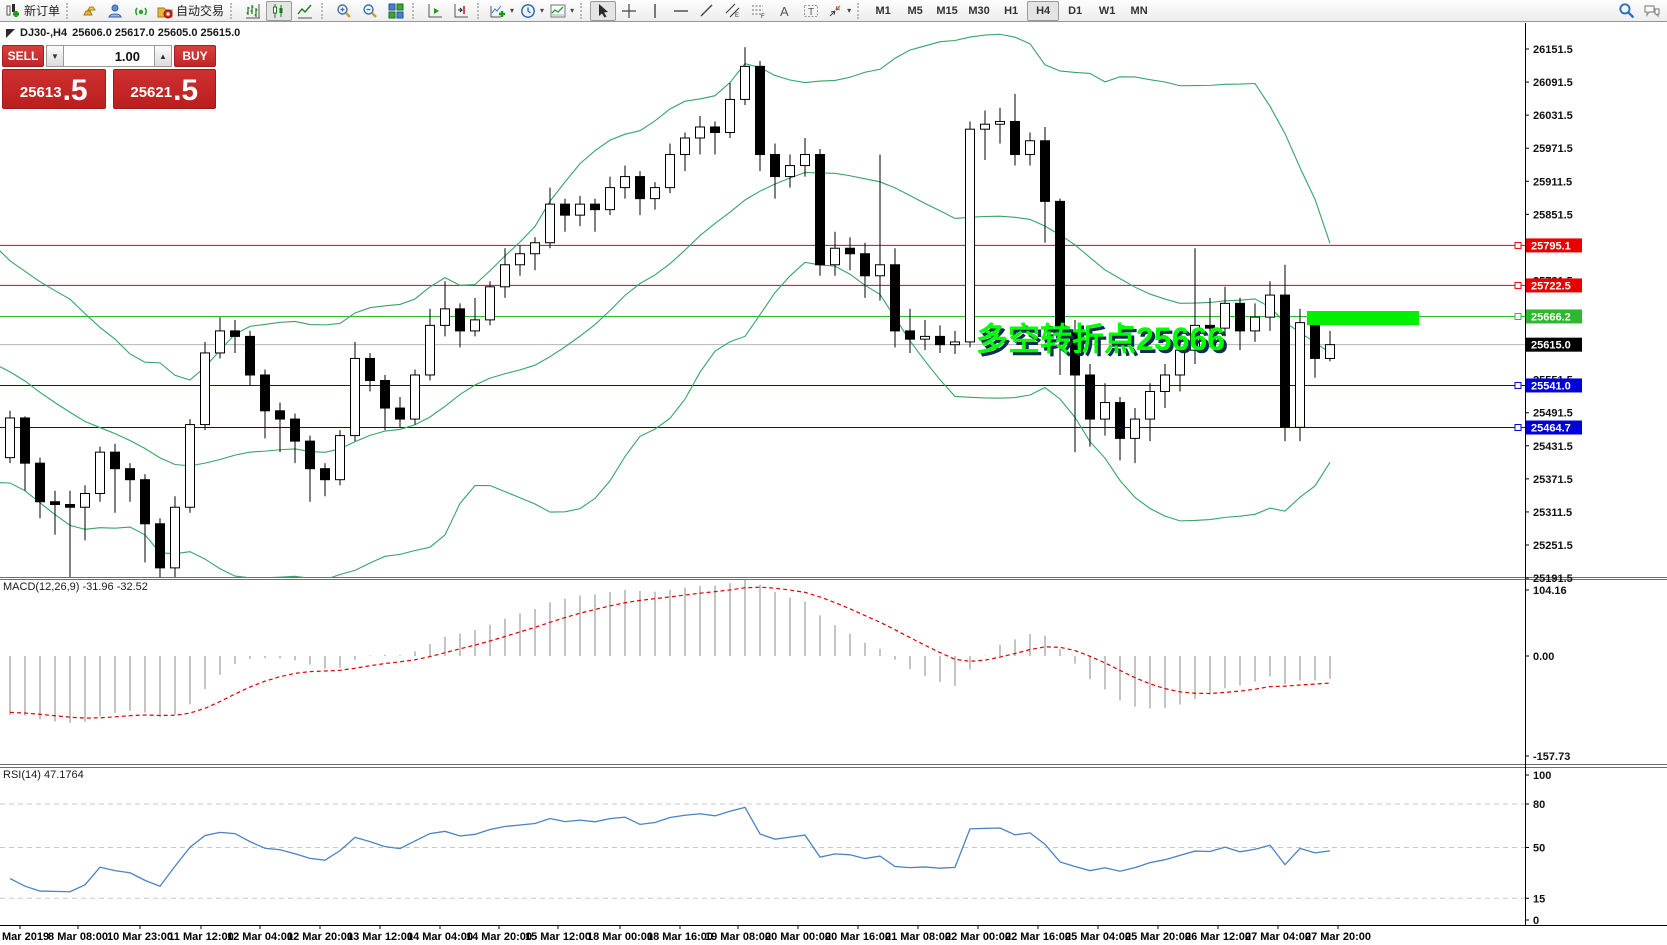 Image resolution: width=1667 pixels, height=945 pixels. I want to click on svg-text: 25 Mar 20:00, so click(1158, 937).